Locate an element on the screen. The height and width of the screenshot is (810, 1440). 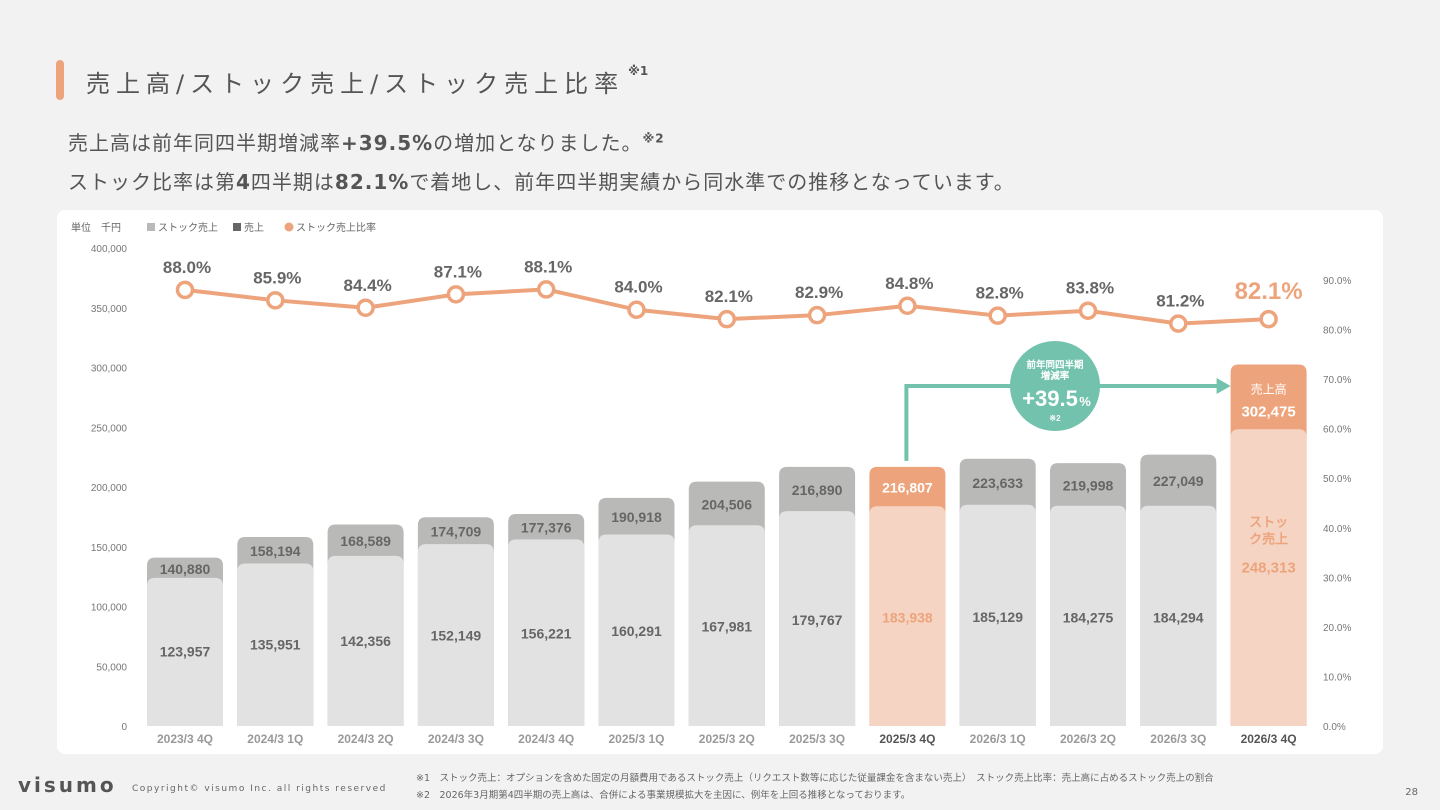
legend-label: ストック売上 is located at coordinates (188, 227).